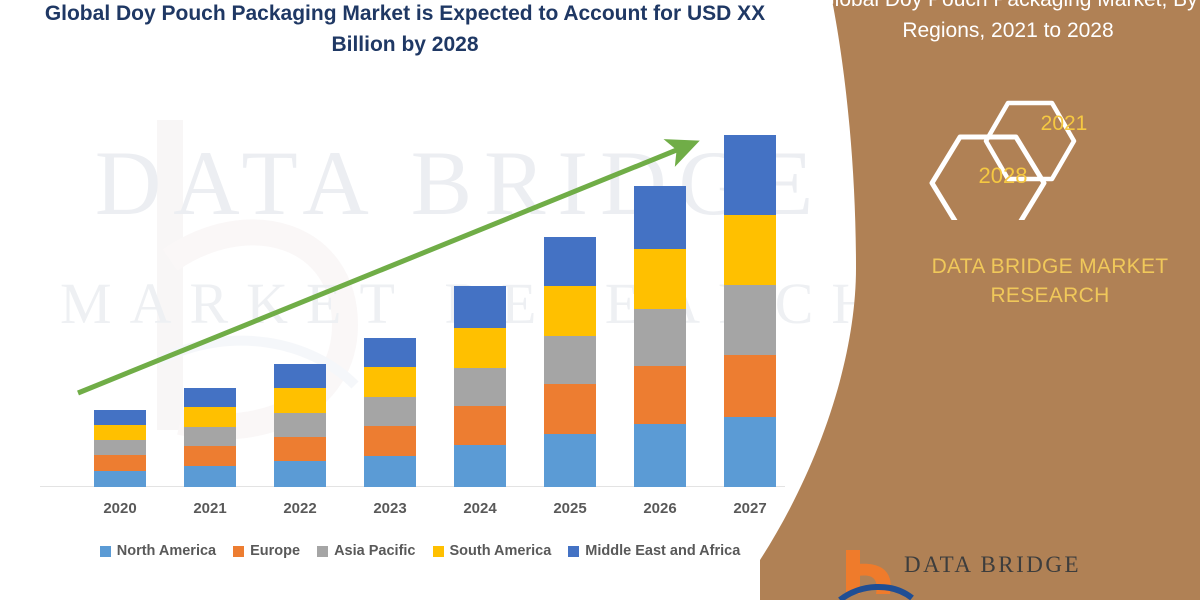  Describe the element at coordinates (420, 511) in the screenshot. I see `x-axis-labels: 2020 2021 2022 2023 2024 2025 2026 2027` at that location.